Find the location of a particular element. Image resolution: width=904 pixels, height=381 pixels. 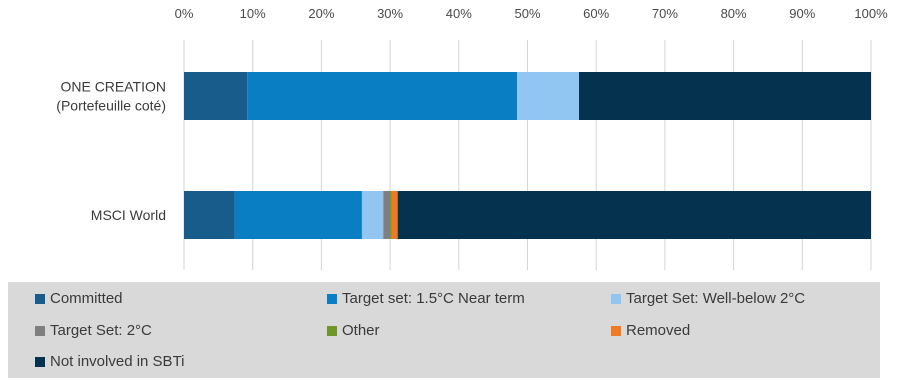

x-tick-label: 70% is located at coordinates (665, 13).